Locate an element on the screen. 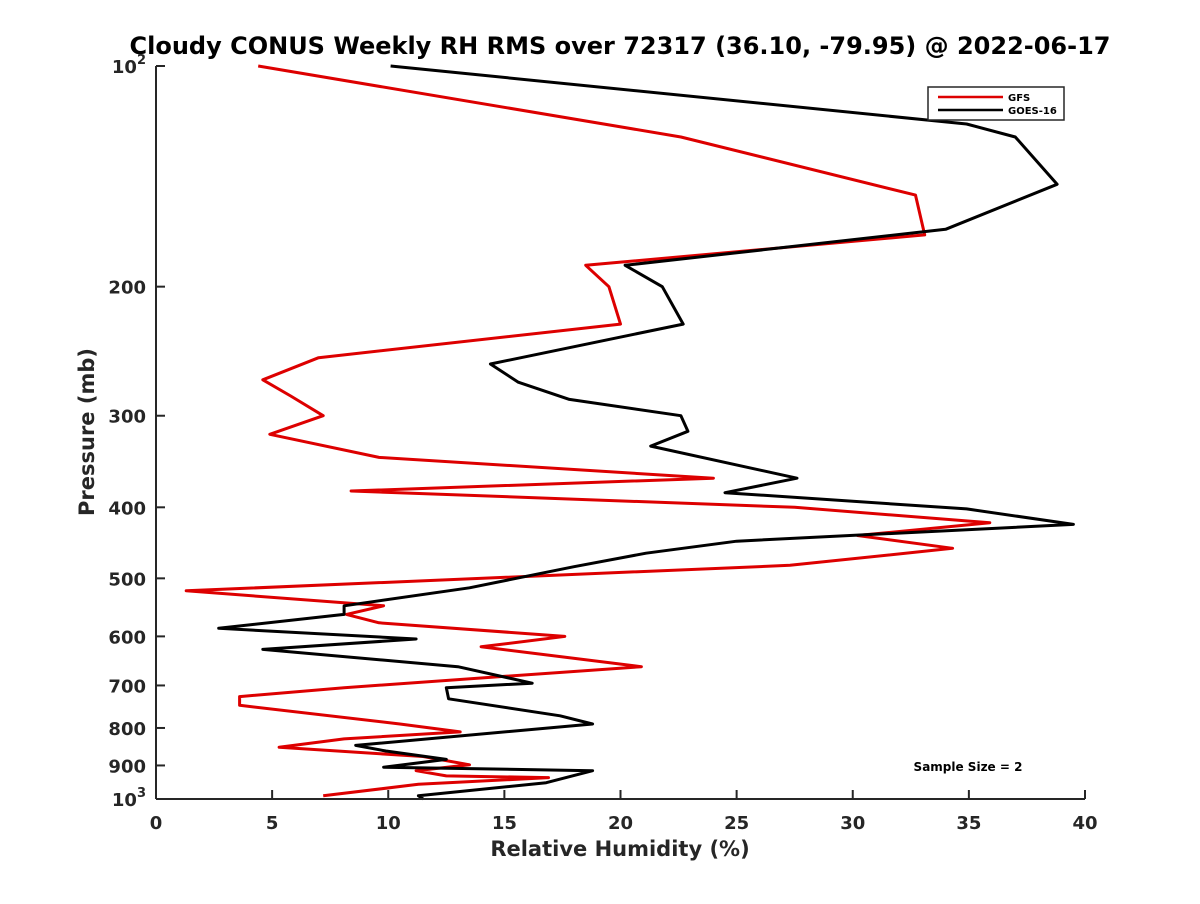  x-tick-label: 5 is located at coordinates (272, 823).